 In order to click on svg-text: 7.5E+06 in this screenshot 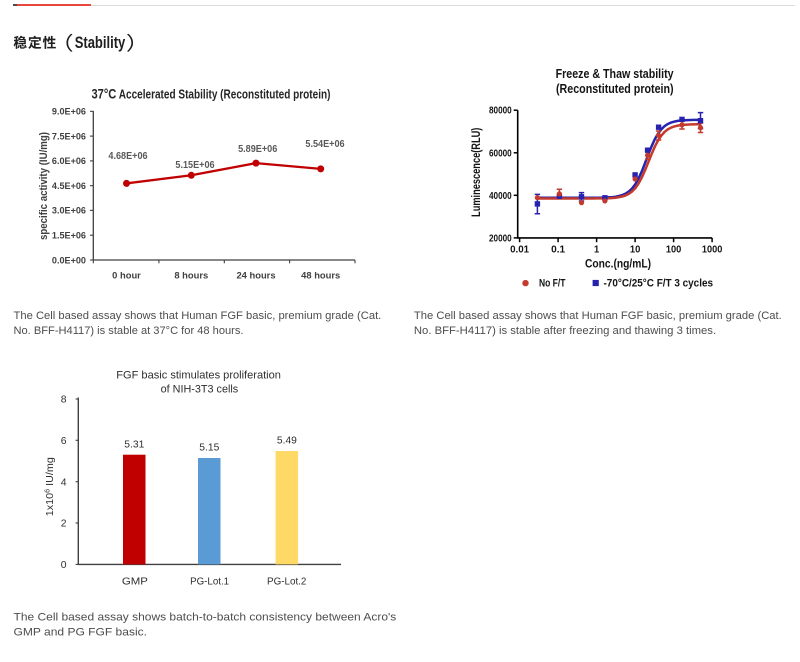, I will do `click(69, 135)`.